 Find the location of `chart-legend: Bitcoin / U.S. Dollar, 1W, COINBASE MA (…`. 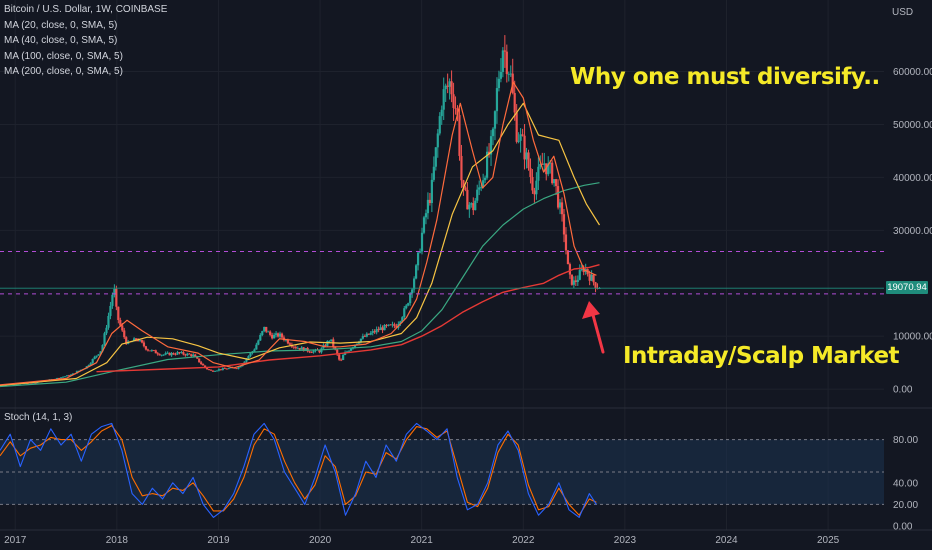

chart-legend: Bitcoin / U.S. Dollar, 1W, COINBASE MA (… is located at coordinates (85, 41).